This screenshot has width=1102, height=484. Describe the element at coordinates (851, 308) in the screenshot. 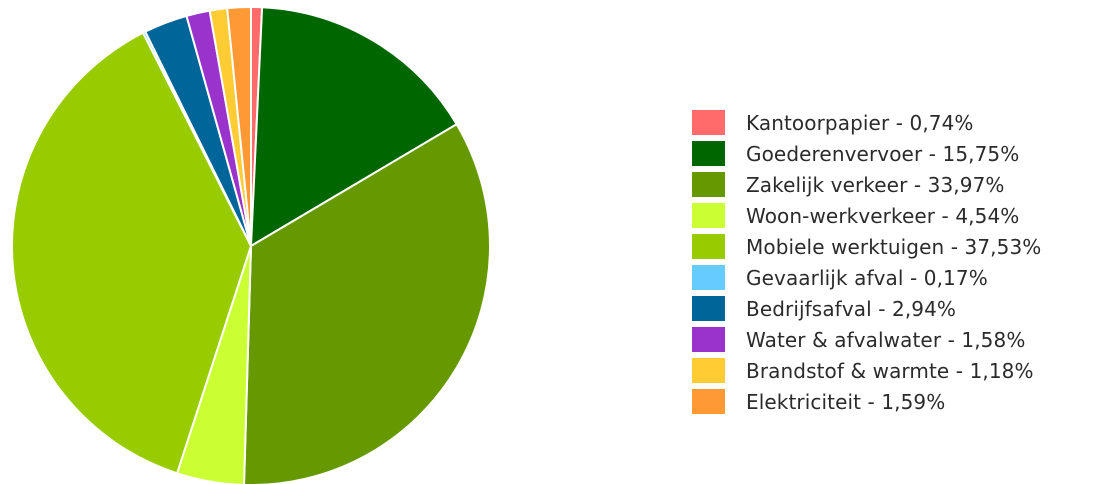

I see `legend-label-bedrijfsafval: Bedrijfsafval - 2,94%` at that location.